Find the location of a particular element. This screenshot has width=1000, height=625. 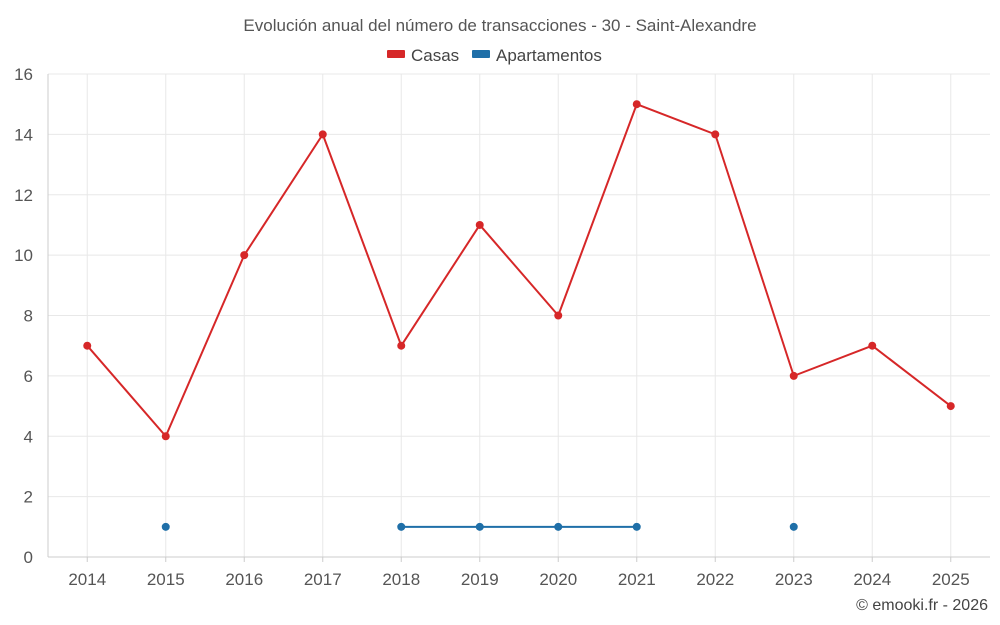

series-apartamentos is located at coordinates (479, 526).